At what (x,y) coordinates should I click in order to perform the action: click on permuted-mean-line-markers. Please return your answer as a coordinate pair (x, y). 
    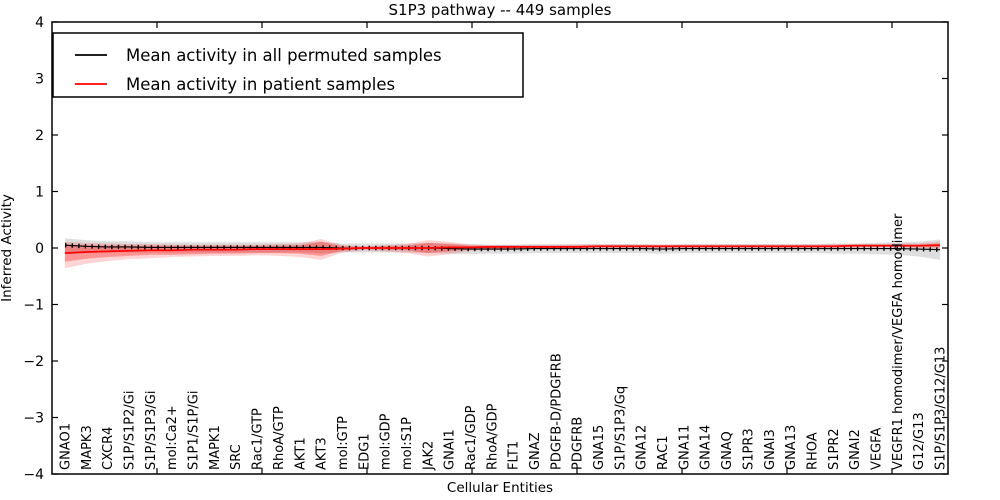
    Looking at the image, I should click on (502, 247).